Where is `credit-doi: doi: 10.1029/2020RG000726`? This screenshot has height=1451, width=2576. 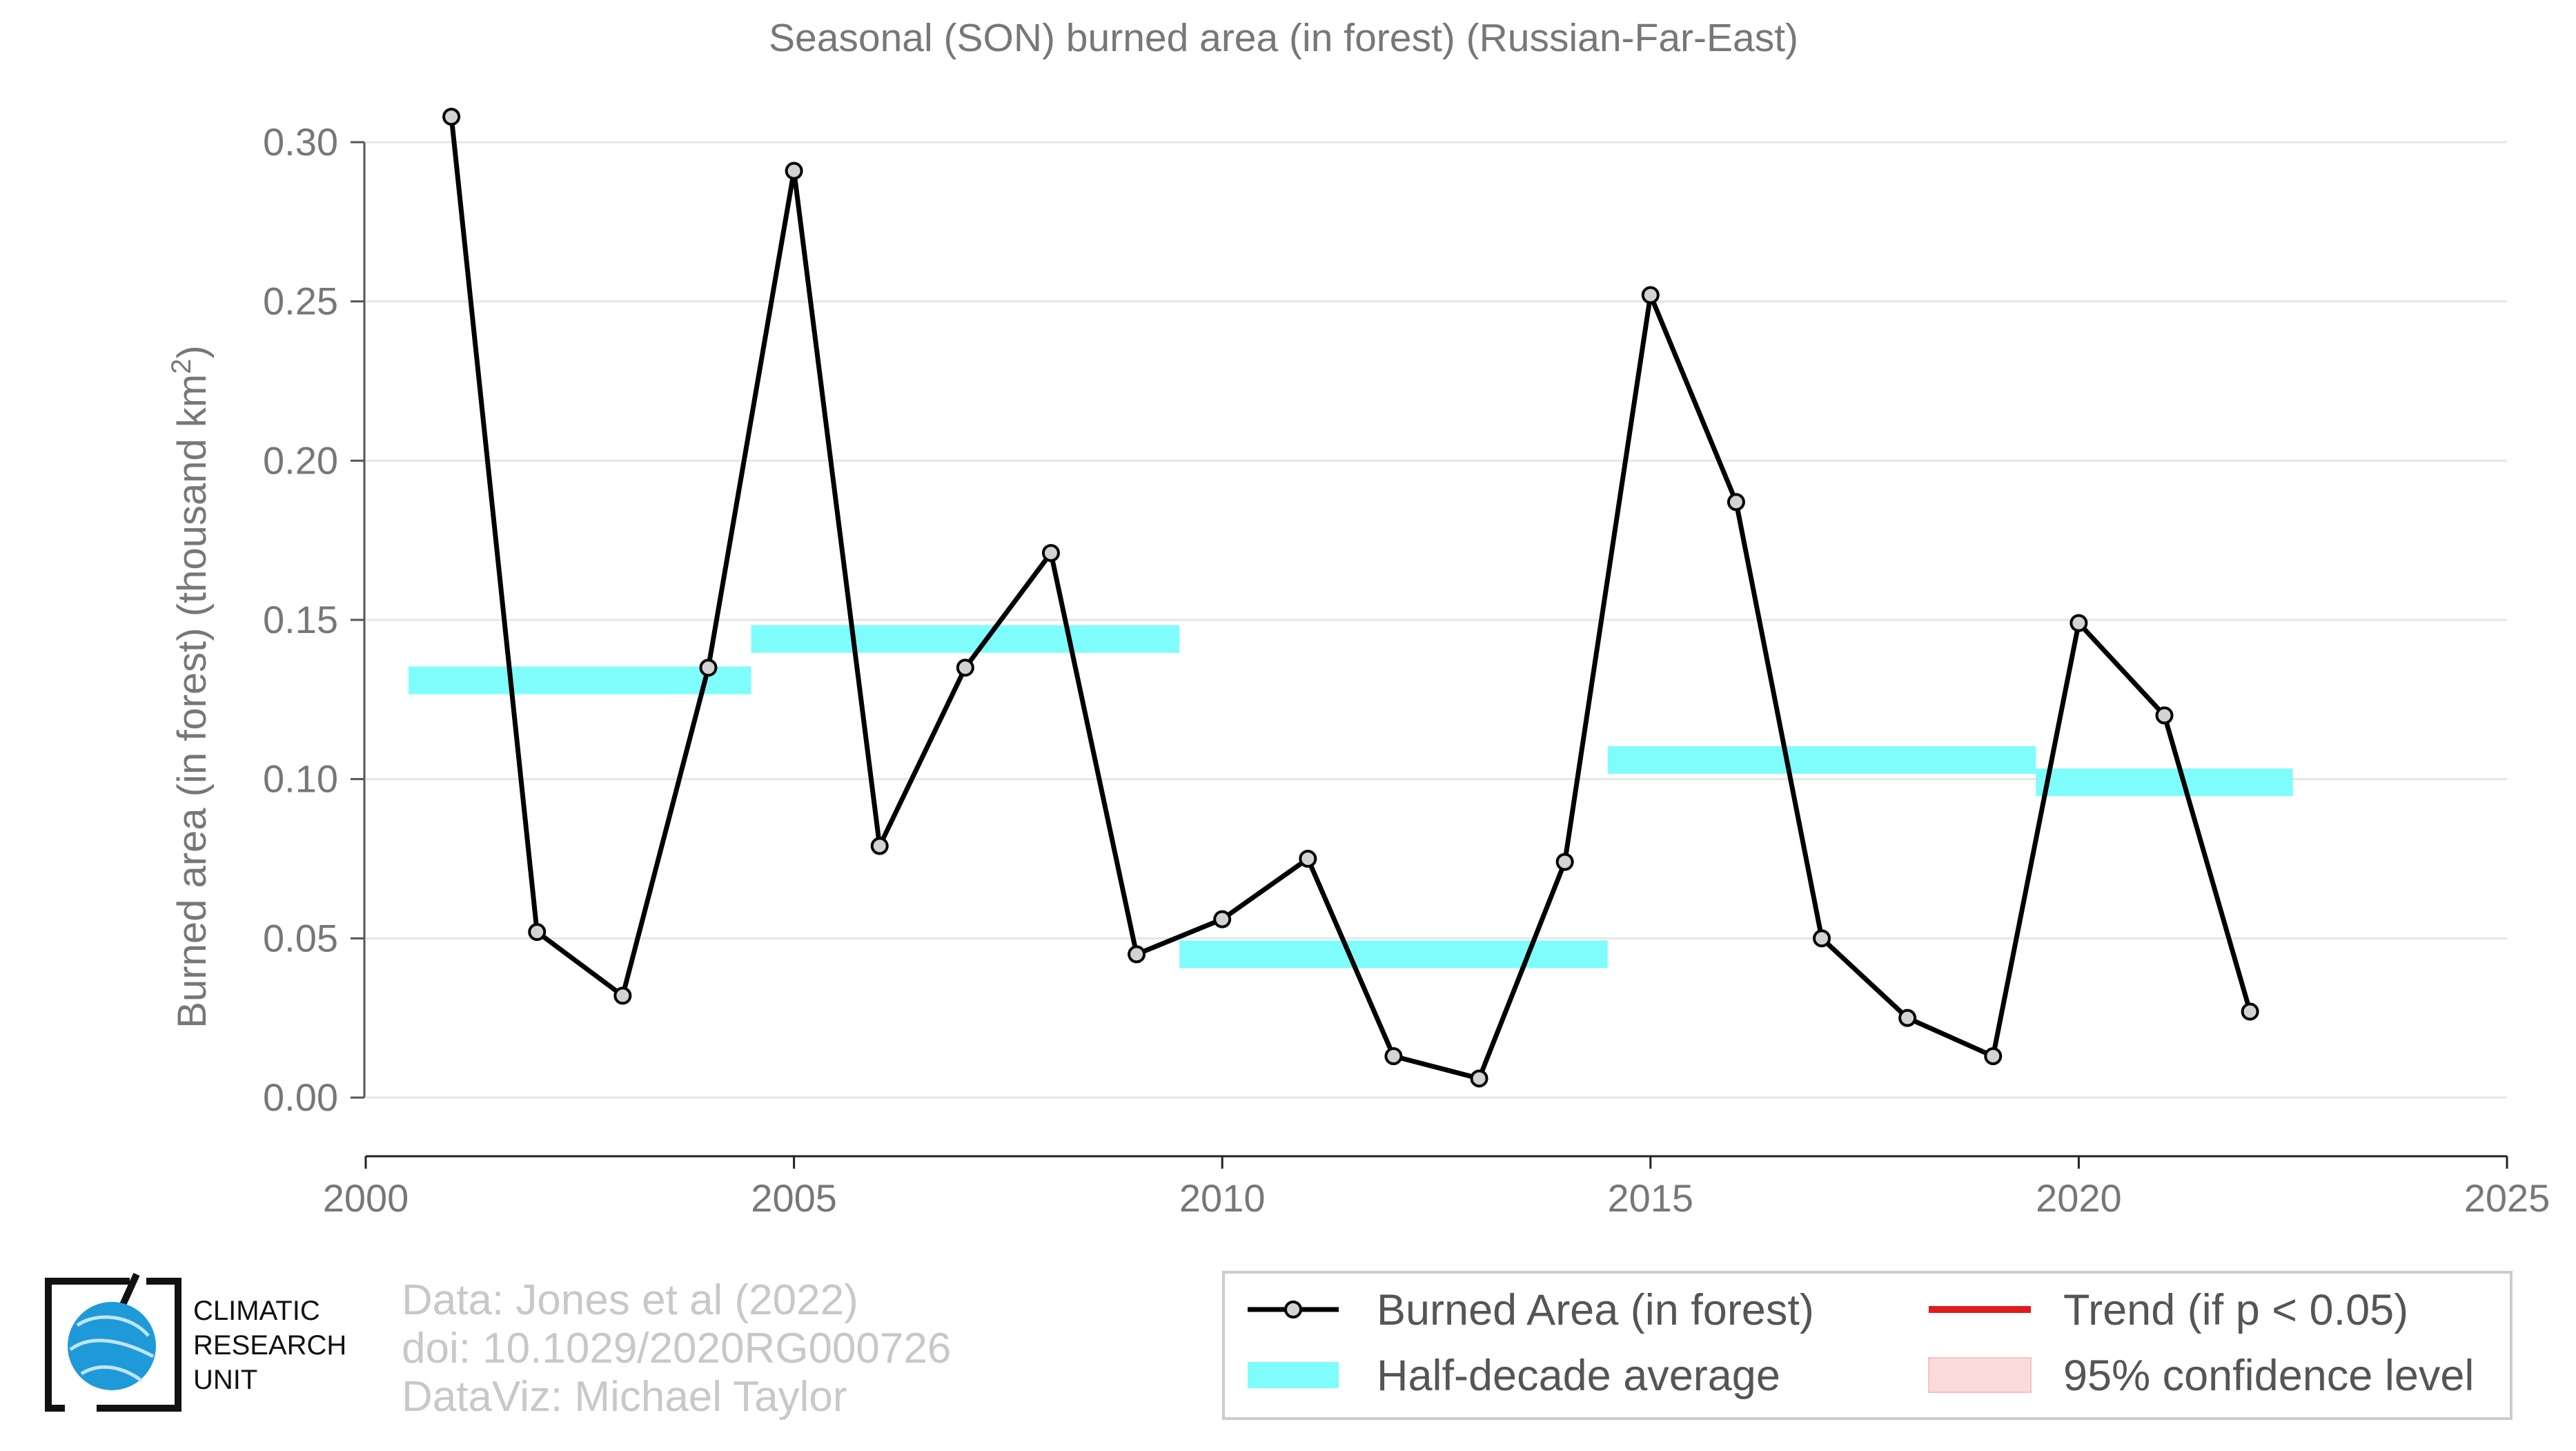
credit-doi: doi: 10.1029/2020RG000726 is located at coordinates (676, 1349).